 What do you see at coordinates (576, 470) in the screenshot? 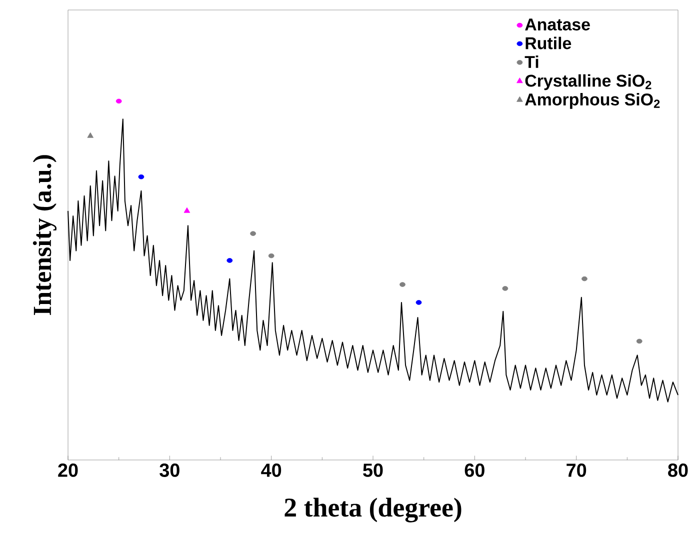
I see `x-tick-label: 70` at bounding box center [576, 470].